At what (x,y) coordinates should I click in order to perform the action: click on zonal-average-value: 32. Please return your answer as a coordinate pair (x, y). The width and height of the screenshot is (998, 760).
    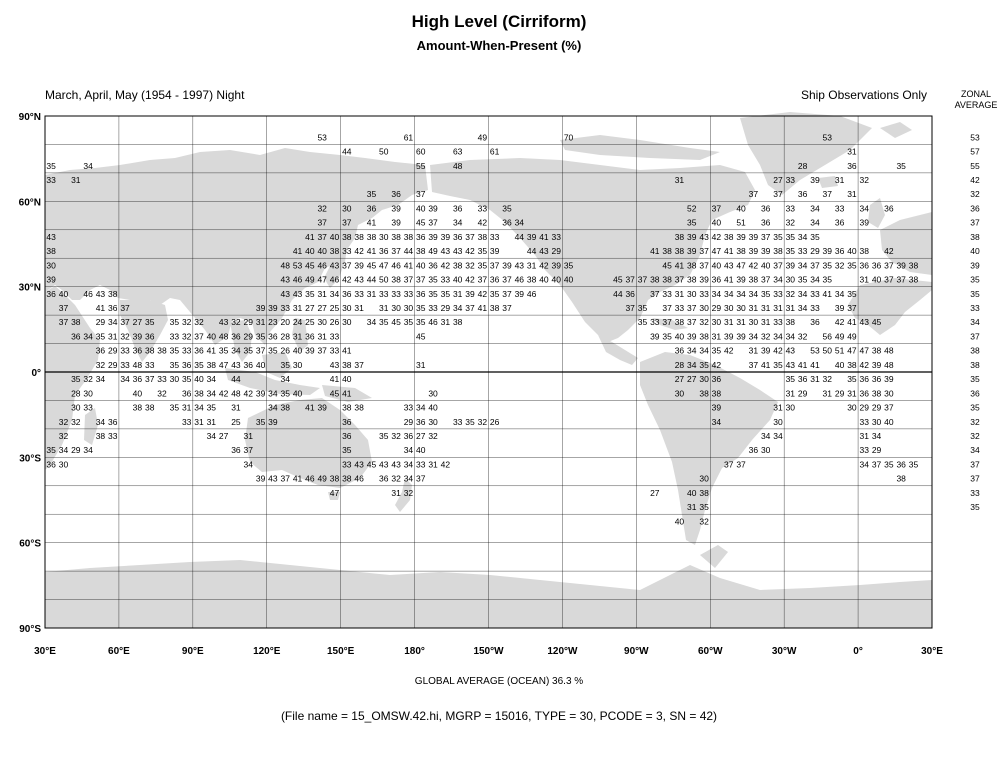
    Looking at the image, I should click on (975, 194).